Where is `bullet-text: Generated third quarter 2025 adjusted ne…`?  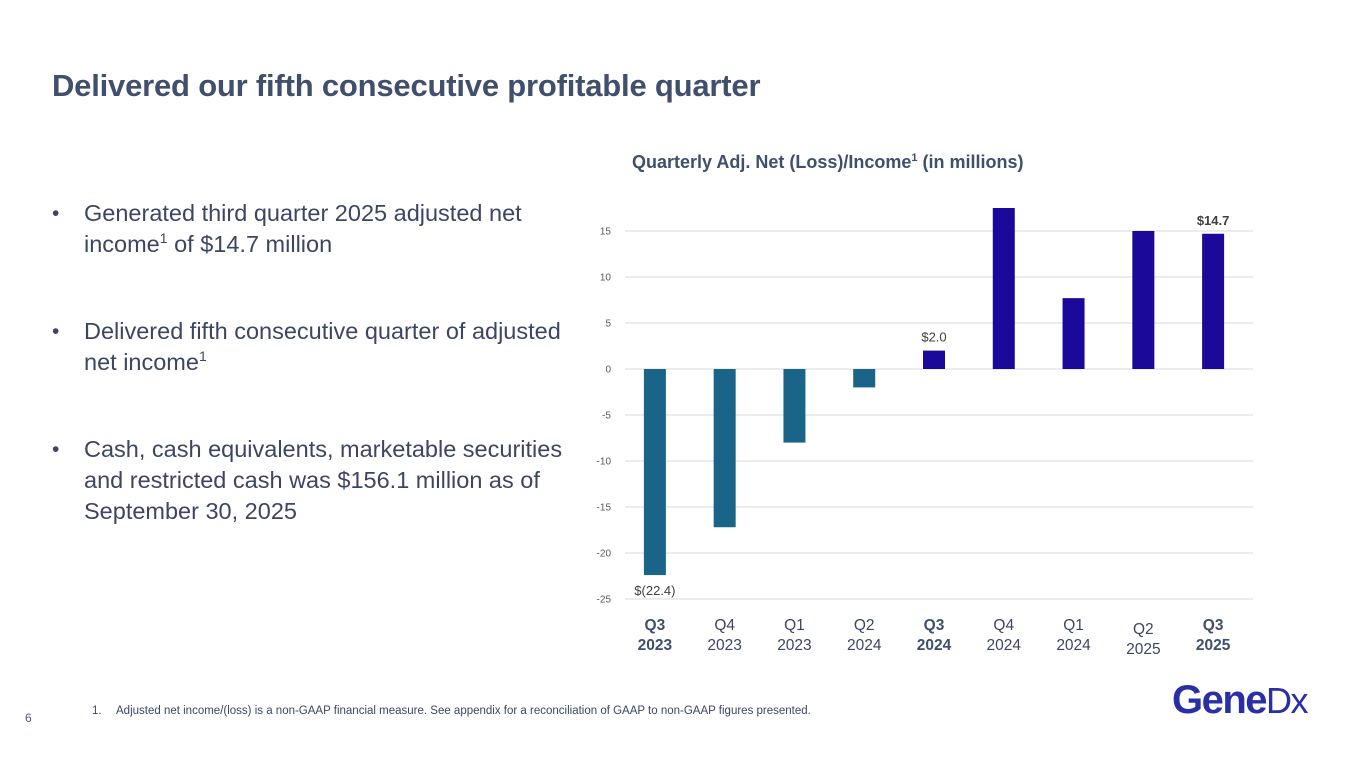
bullet-text: Generated third quarter 2025 adjusted ne… is located at coordinates (303, 228).